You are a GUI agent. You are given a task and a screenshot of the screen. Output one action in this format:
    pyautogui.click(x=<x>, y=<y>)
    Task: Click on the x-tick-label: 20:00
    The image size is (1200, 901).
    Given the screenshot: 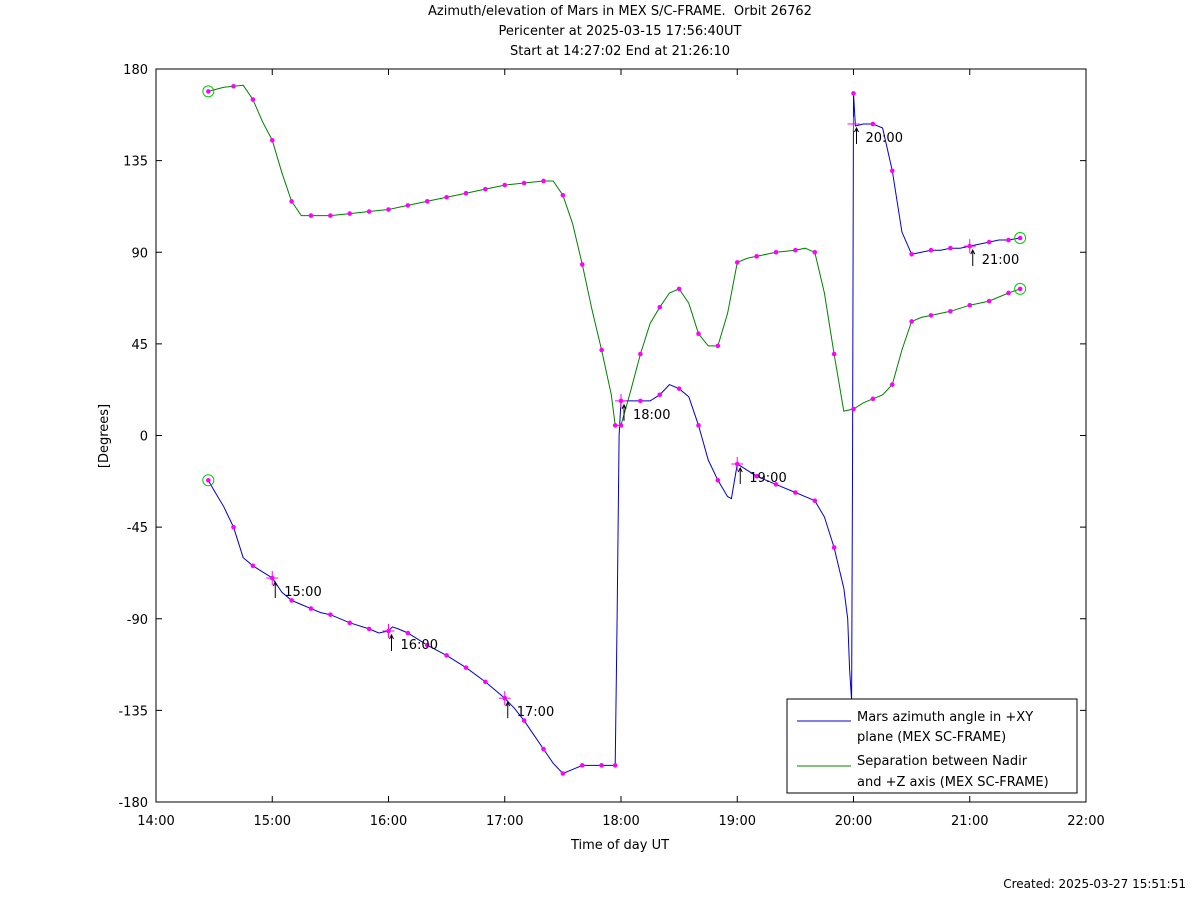 What is the action you would take?
    pyautogui.click(x=853, y=821)
    